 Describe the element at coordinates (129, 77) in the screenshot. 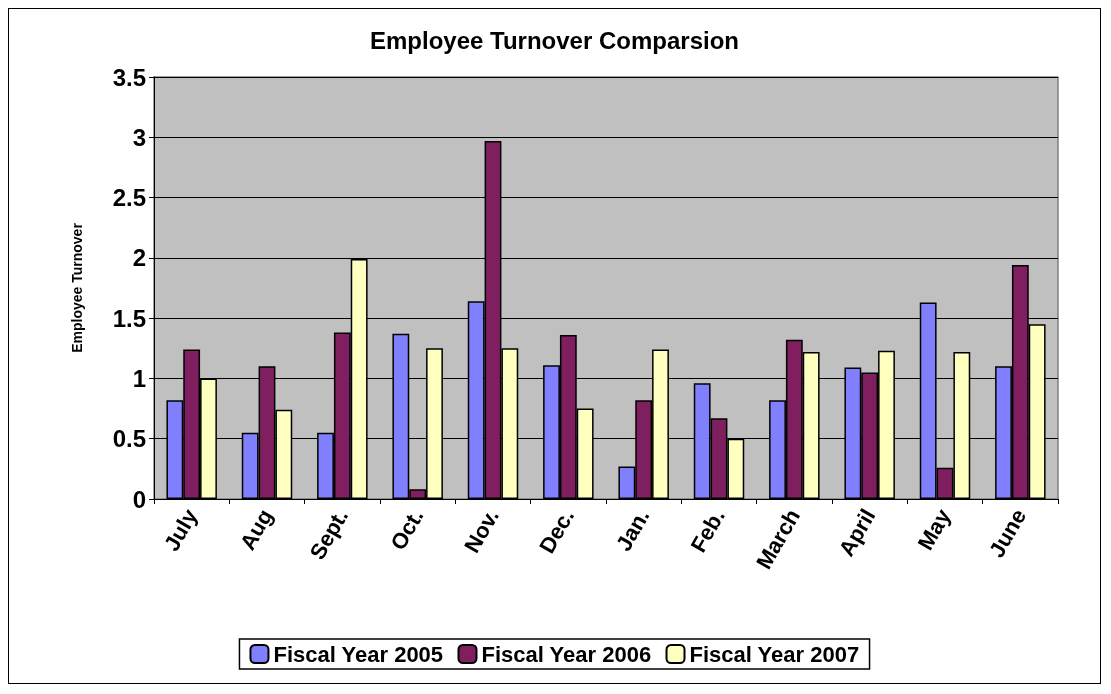

I see `y-tick-label: 3.5` at that location.